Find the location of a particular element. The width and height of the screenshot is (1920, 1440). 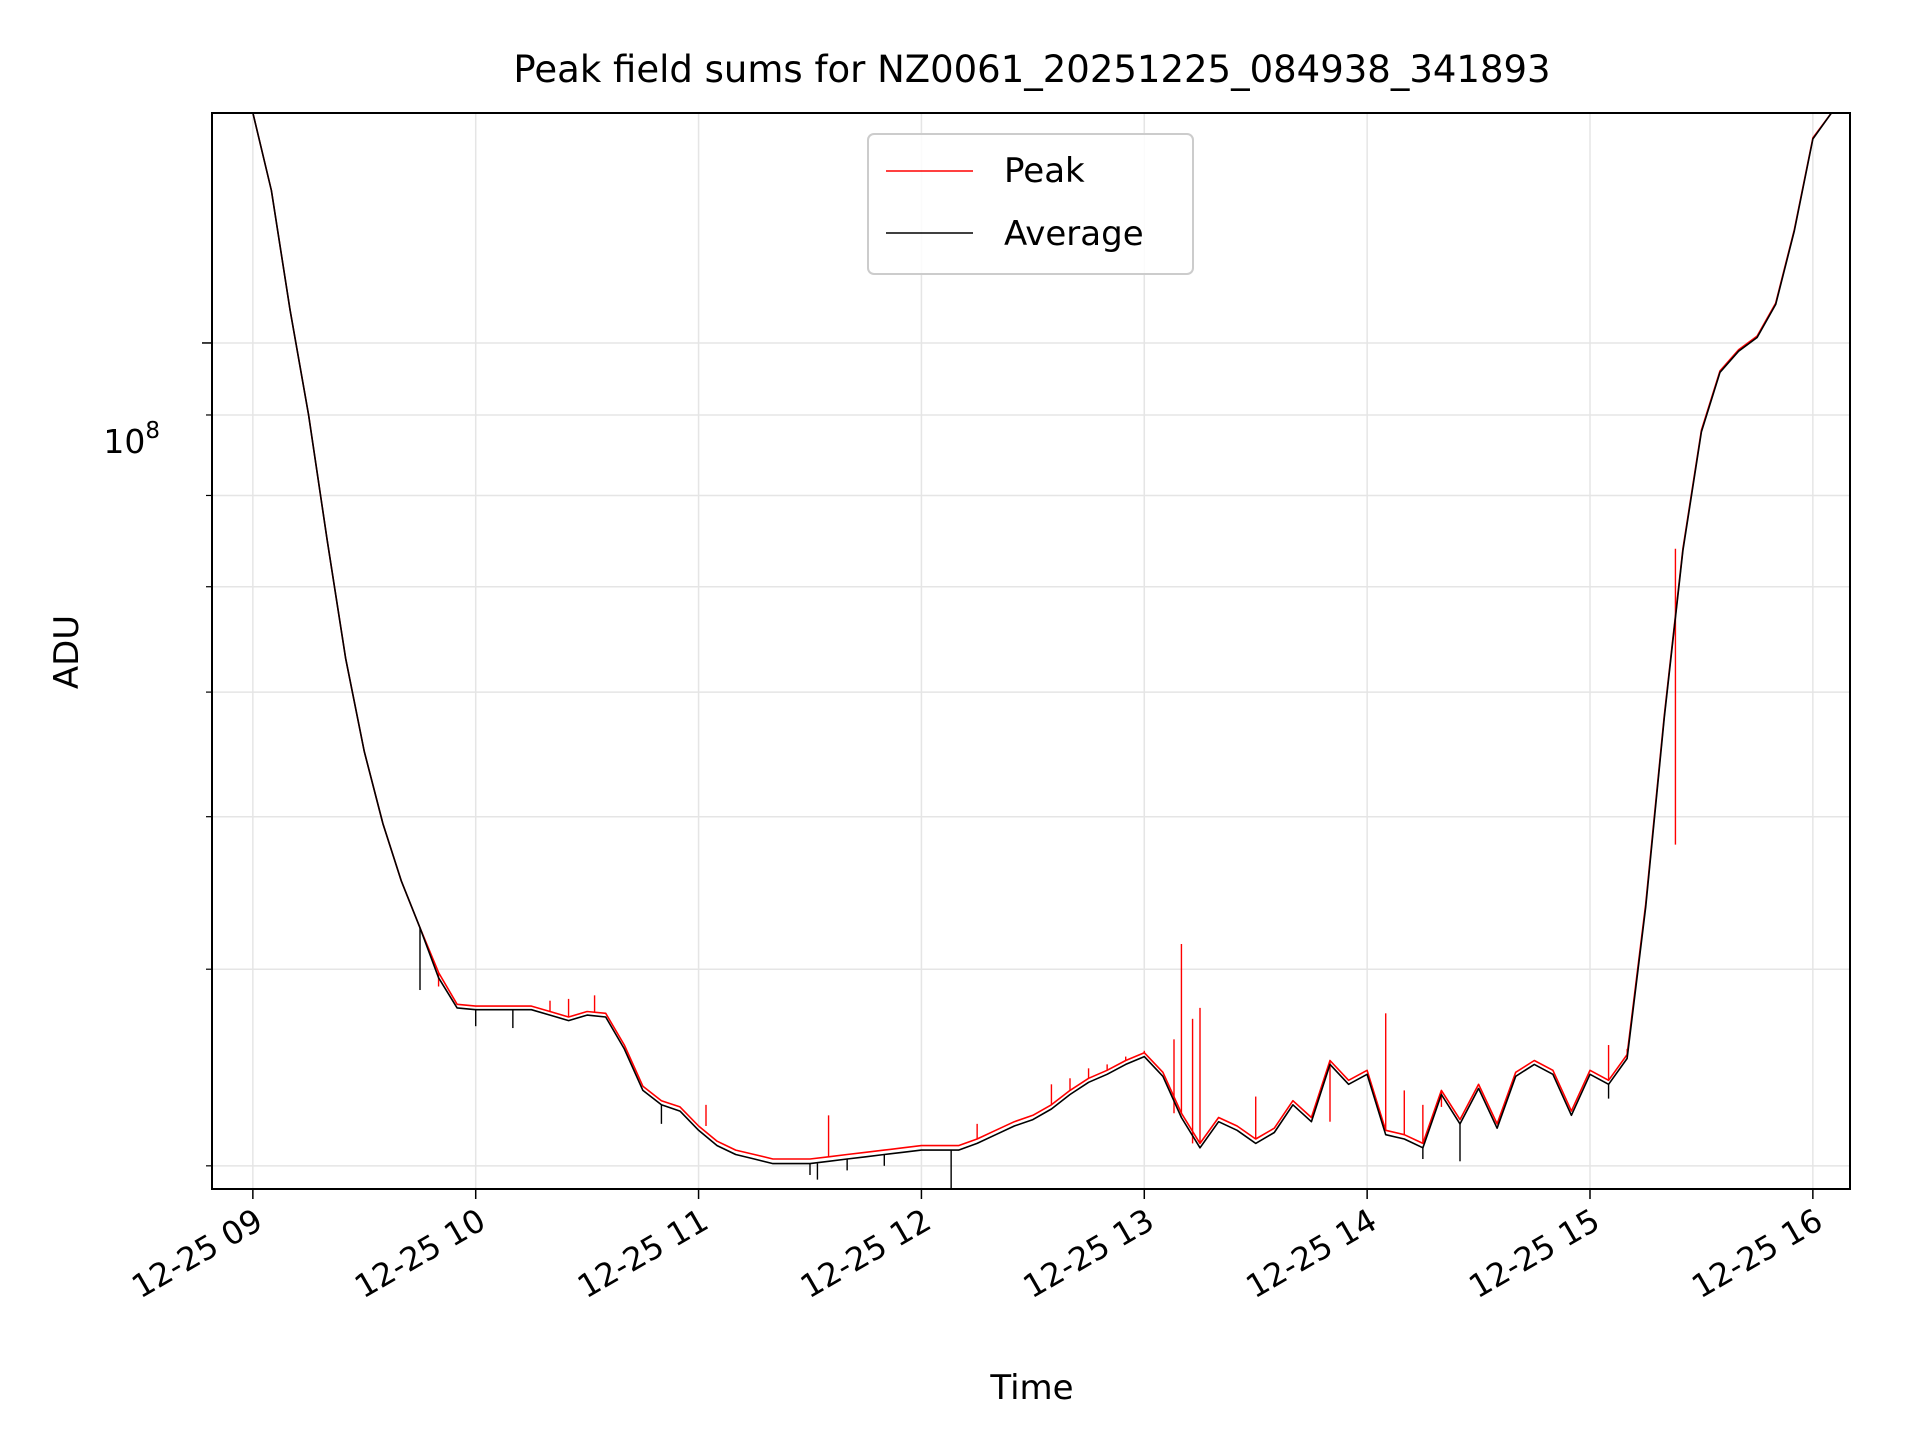

y-axis: 108 is located at coordinates (157, 754).